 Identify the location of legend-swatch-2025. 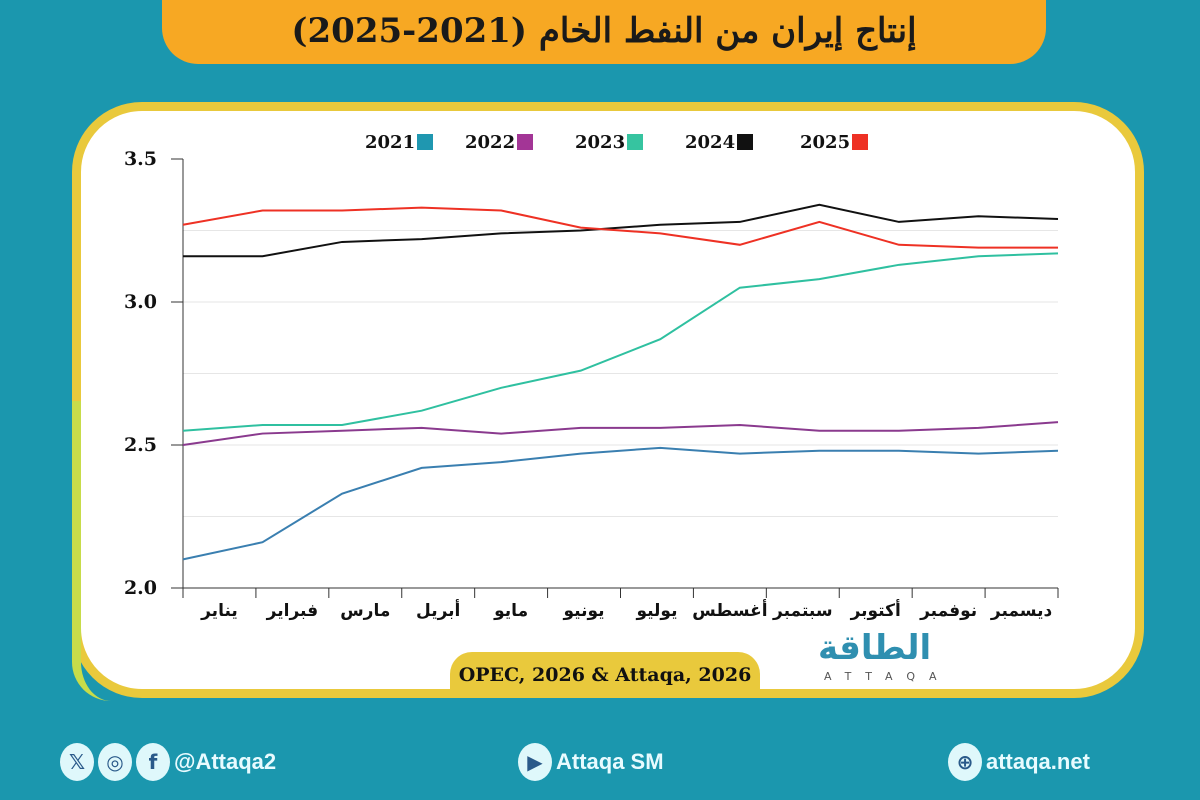
(860, 142).